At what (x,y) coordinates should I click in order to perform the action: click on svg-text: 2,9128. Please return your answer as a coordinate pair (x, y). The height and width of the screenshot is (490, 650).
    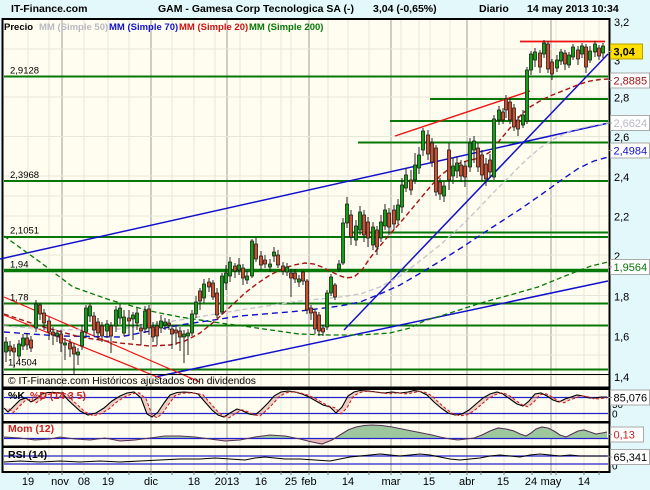
    Looking at the image, I should click on (24, 71).